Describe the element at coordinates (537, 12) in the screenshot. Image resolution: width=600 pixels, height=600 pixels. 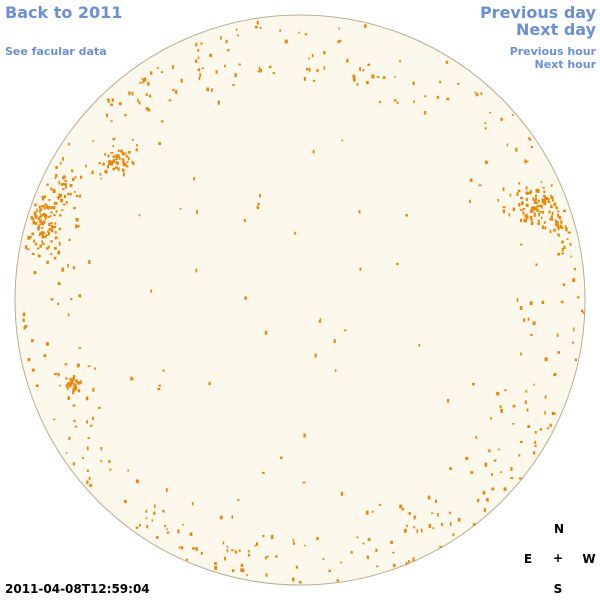
I see `previous-day-link: Previous day` at that location.